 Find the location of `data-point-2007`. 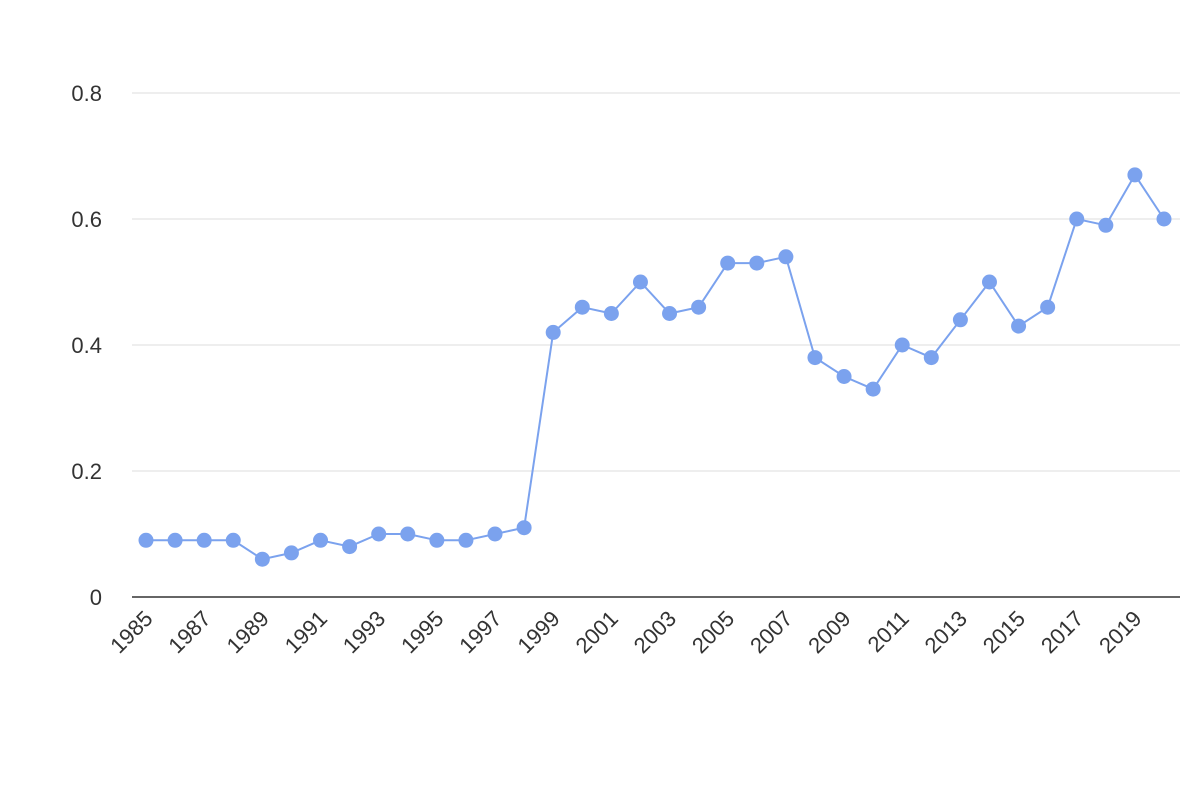

data-point-2007 is located at coordinates (786, 257).